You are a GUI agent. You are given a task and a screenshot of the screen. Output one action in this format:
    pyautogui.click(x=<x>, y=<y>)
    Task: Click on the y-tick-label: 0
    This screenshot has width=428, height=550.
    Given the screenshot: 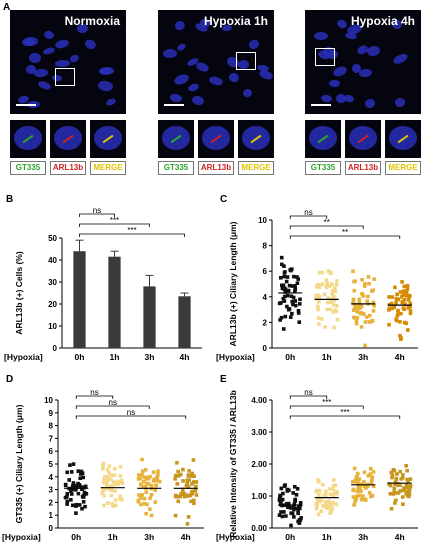 What is the action you would take?
    pyautogui.click(x=51, y=528)
    